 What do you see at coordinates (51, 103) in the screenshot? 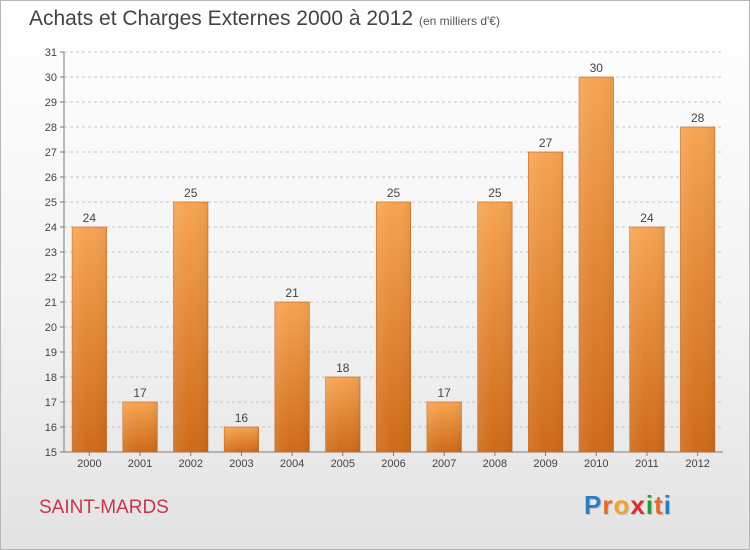
I see `y-tick-label: 29` at bounding box center [51, 103].